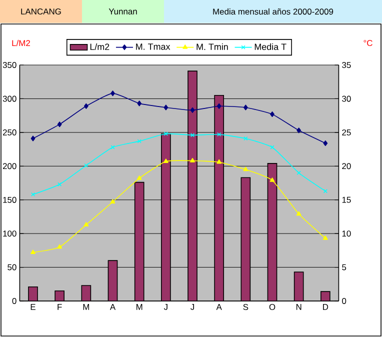 This screenshot has height=337, width=382. I want to click on chart-subtitle: Yunnan, so click(122, 11).